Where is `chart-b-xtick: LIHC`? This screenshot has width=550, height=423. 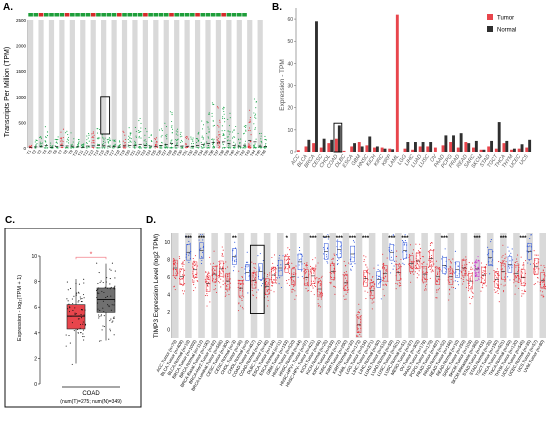
chart-b-xtick: LIHC is located at coordinates (410, 160).